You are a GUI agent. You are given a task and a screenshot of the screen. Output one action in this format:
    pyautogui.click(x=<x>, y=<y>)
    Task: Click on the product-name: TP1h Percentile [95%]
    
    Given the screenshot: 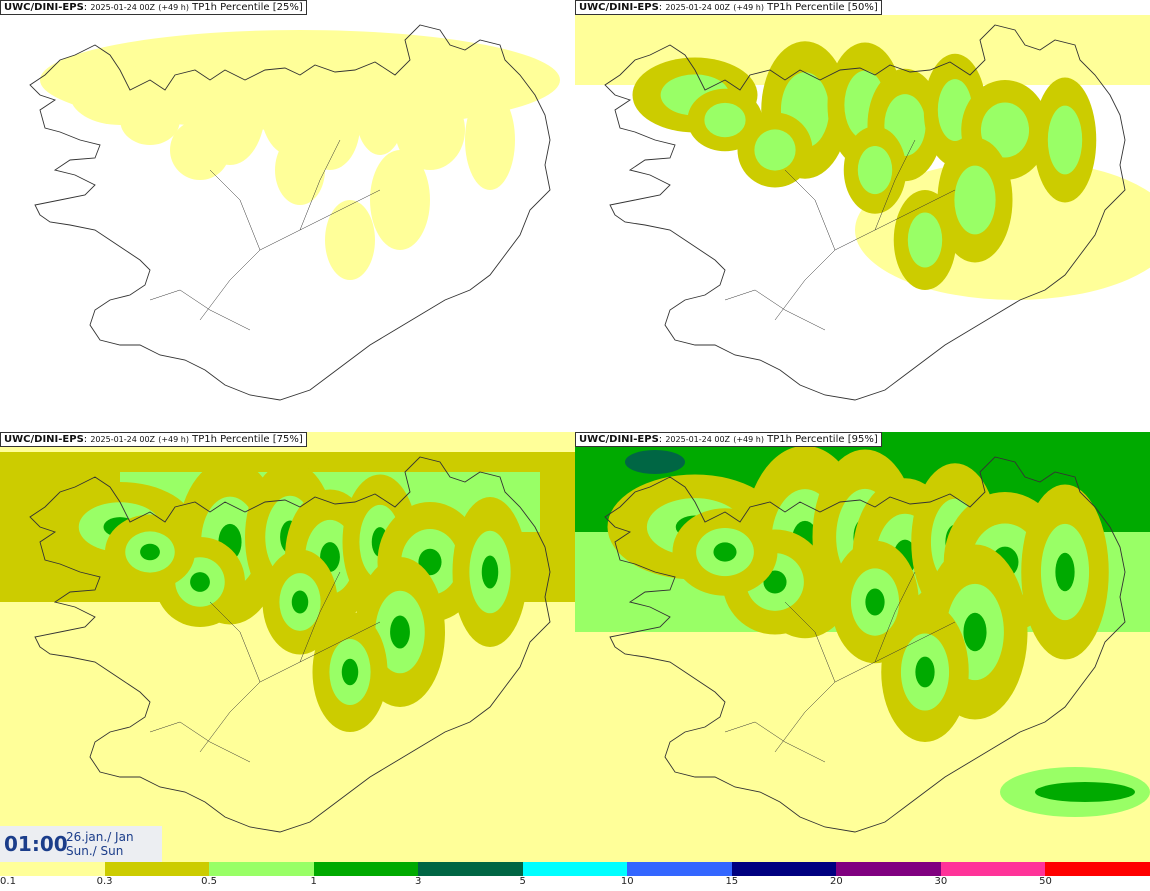 What is the action you would take?
    pyautogui.click(x=822, y=439)
    